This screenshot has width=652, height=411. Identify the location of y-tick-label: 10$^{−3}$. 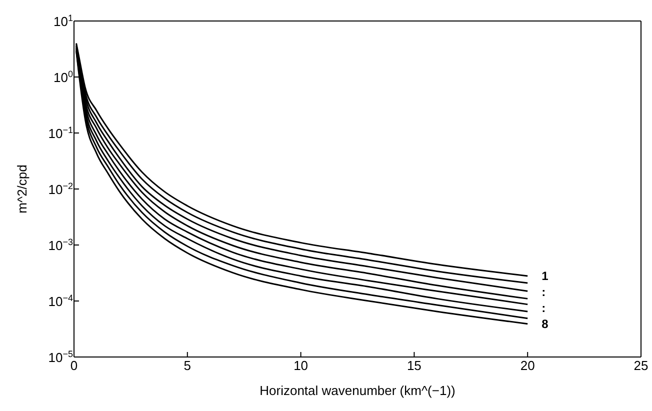
(60, 245).